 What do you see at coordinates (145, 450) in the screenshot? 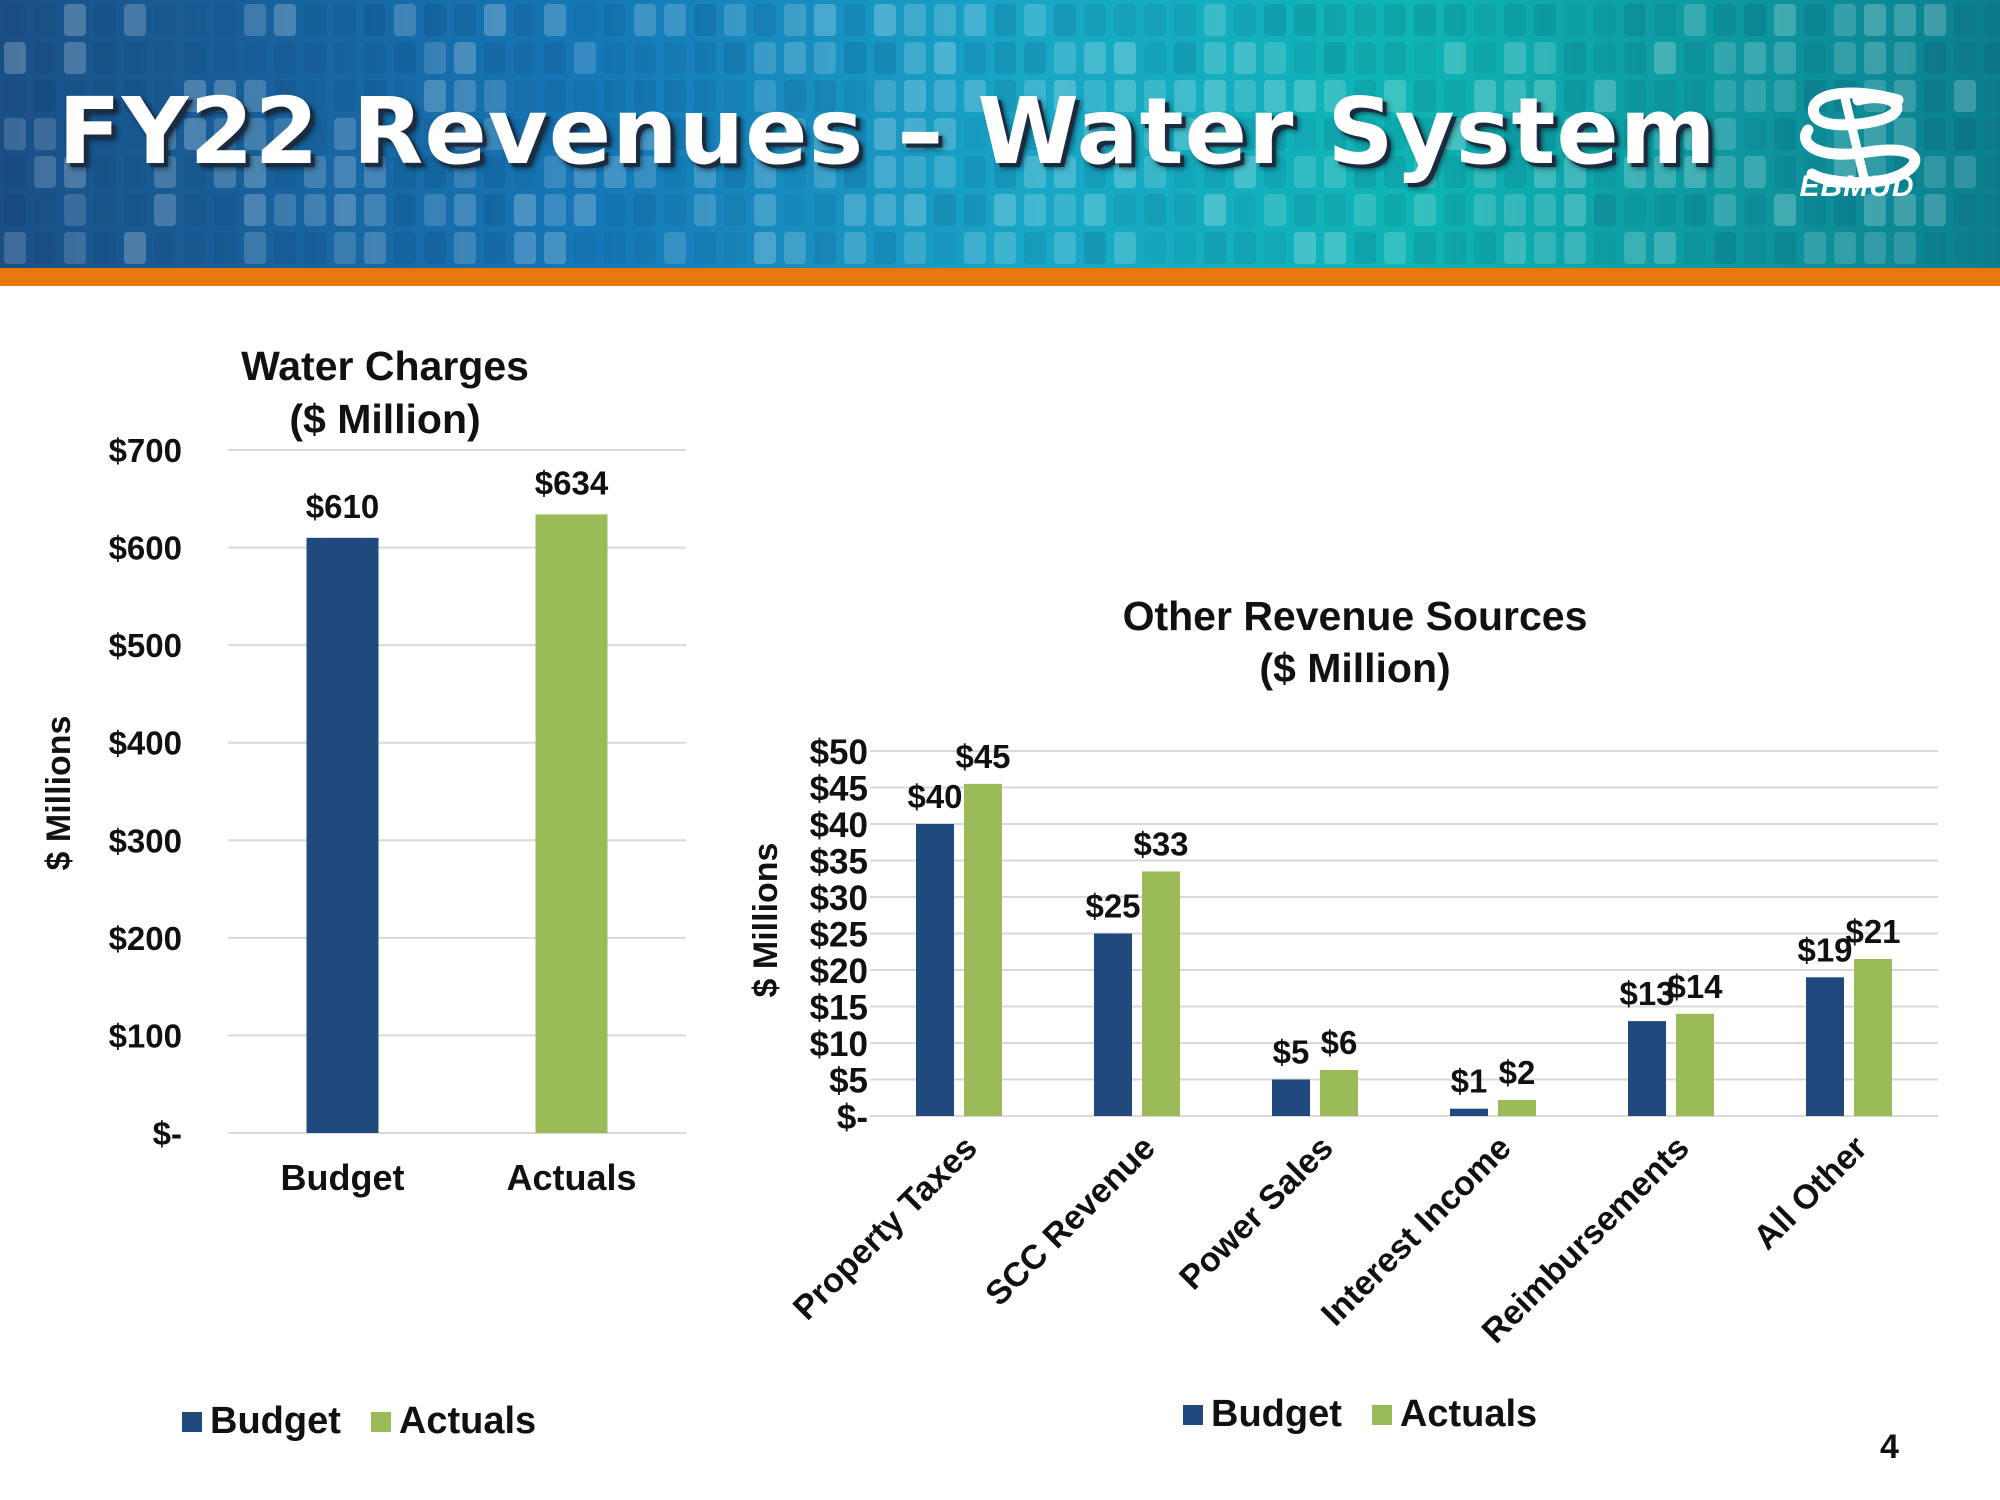
I see `y-tick-label: $700` at bounding box center [145, 450].